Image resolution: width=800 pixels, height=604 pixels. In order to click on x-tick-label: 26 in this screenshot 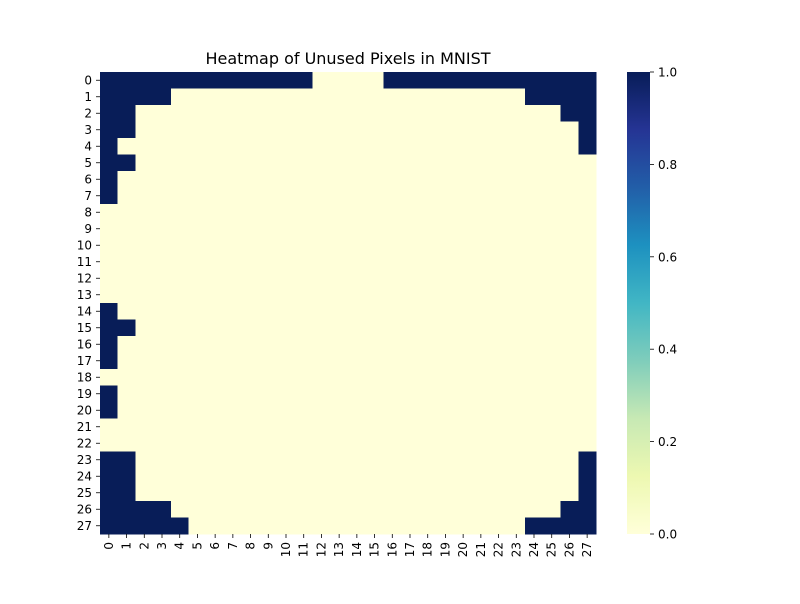, I will do `click(569, 549)`.